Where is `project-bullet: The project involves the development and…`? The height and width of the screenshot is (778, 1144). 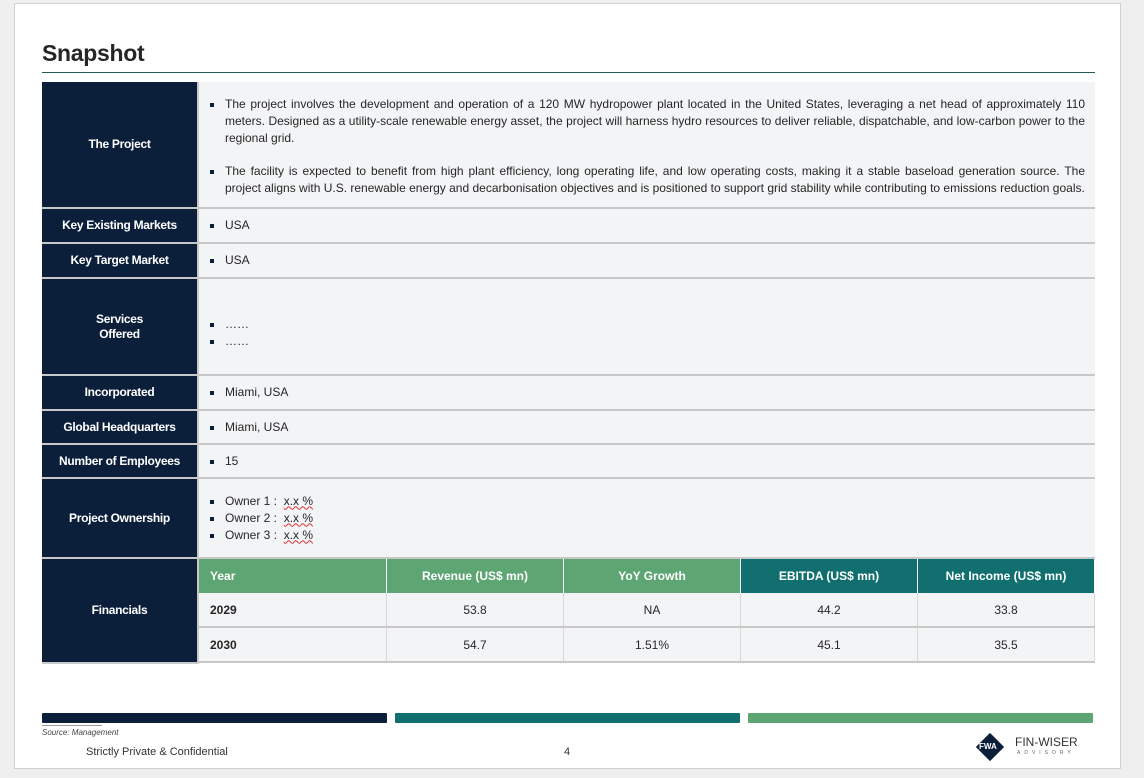
project-bullet: The project involves the development and… is located at coordinates (655, 121).